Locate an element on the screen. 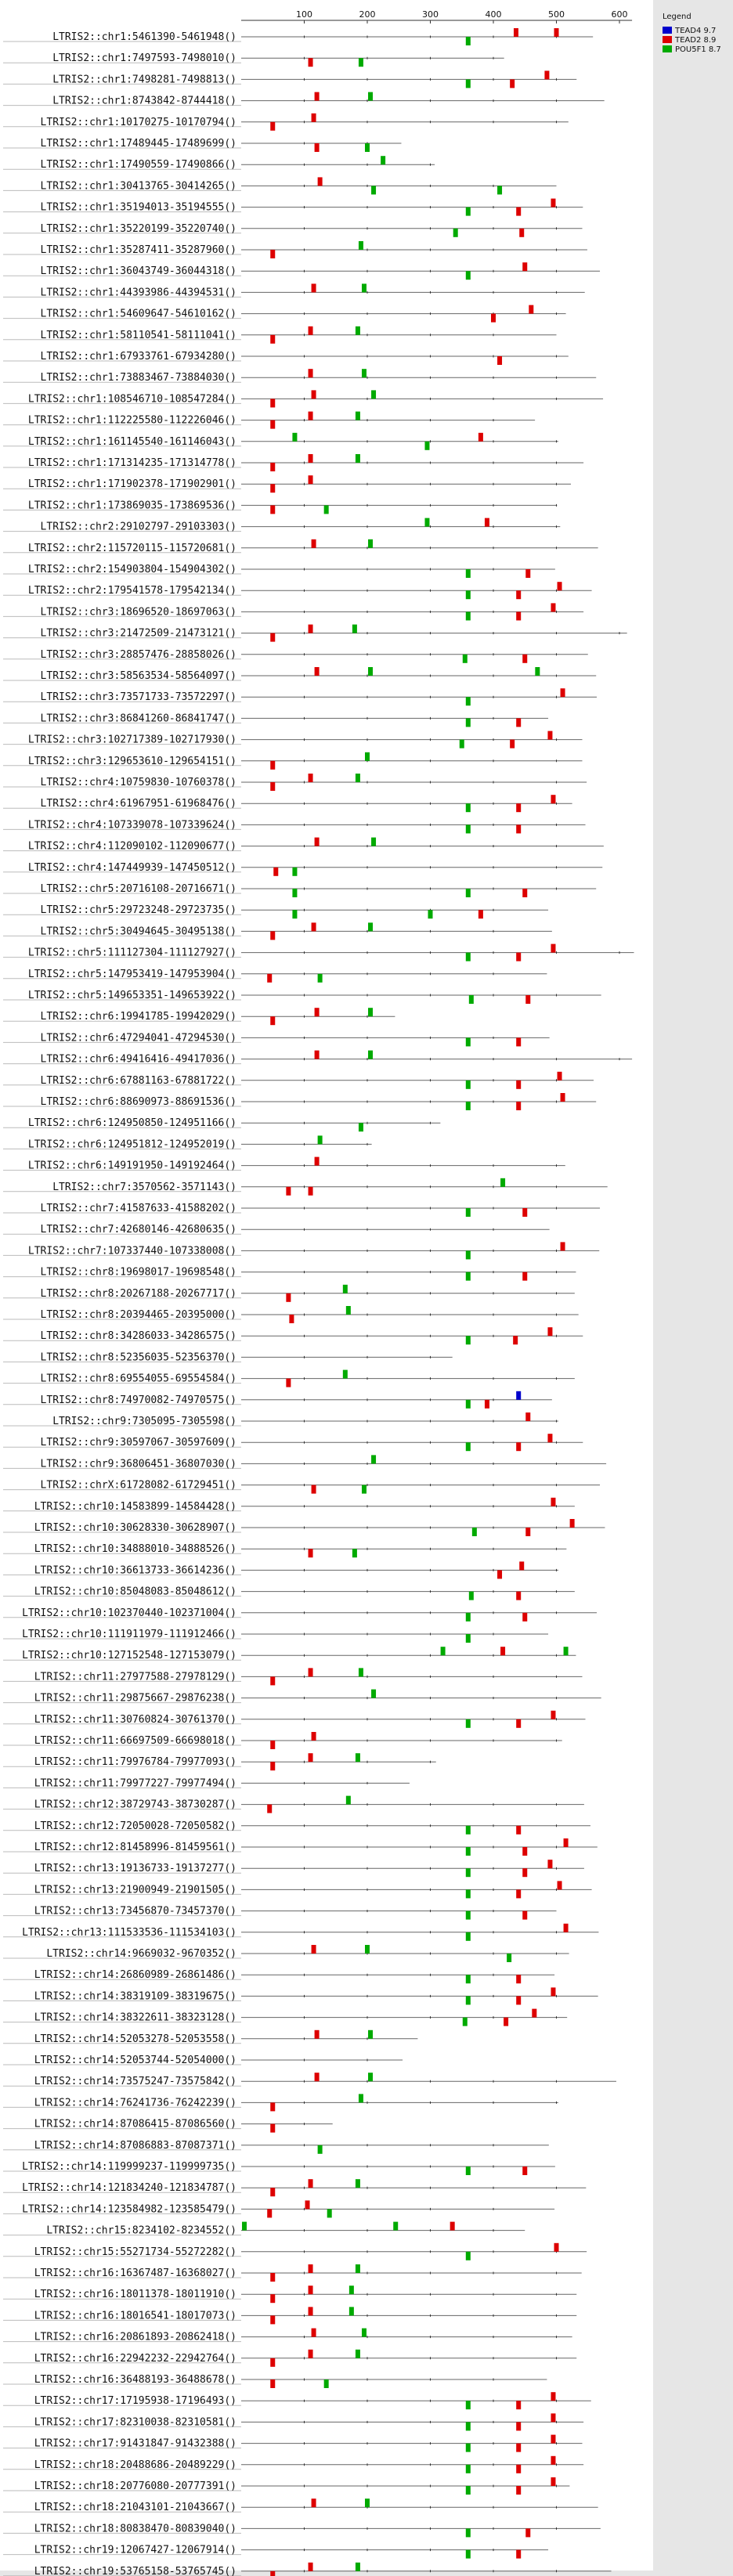 The height and width of the screenshot is (2576, 733). sequence-label: LTRIS2::chr14:52053278-52053558() is located at coordinates (135, 2039).